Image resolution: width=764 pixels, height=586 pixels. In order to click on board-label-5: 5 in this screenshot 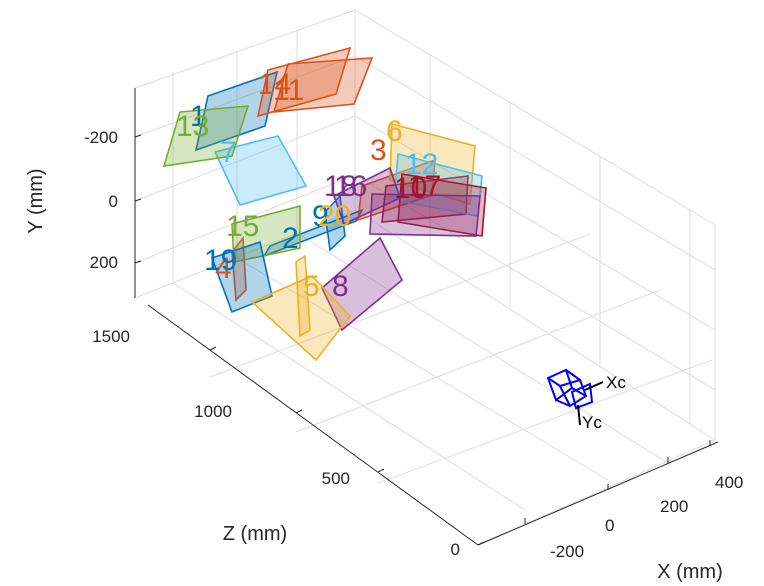, I will do `click(311, 286)`.